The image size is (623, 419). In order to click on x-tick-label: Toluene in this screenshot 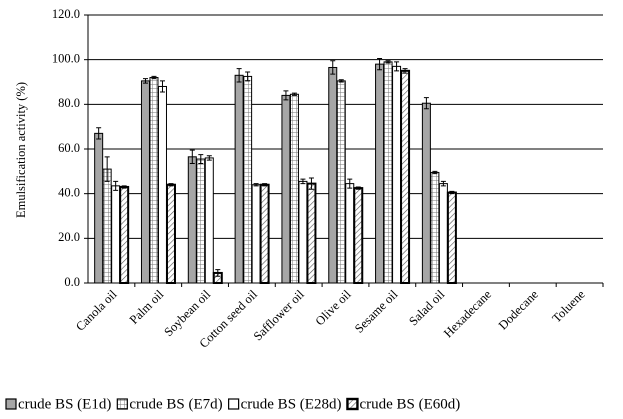, I will do `click(568, 306)`.